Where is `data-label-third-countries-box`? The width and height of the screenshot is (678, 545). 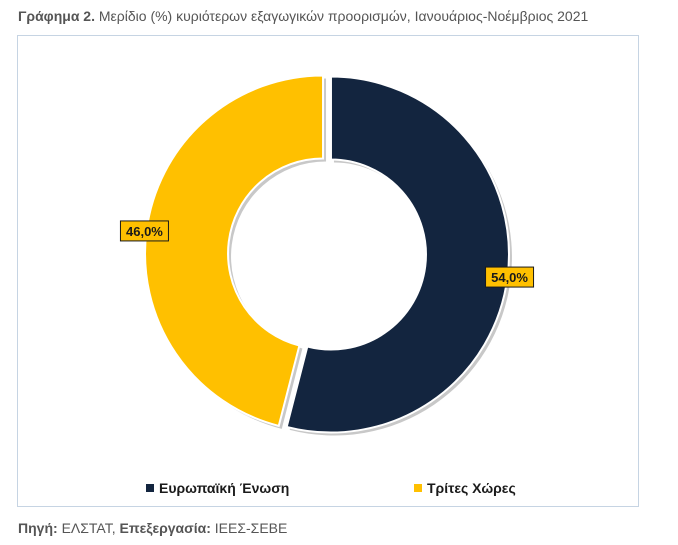
data-label-third-countries-box is located at coordinates (144, 231).